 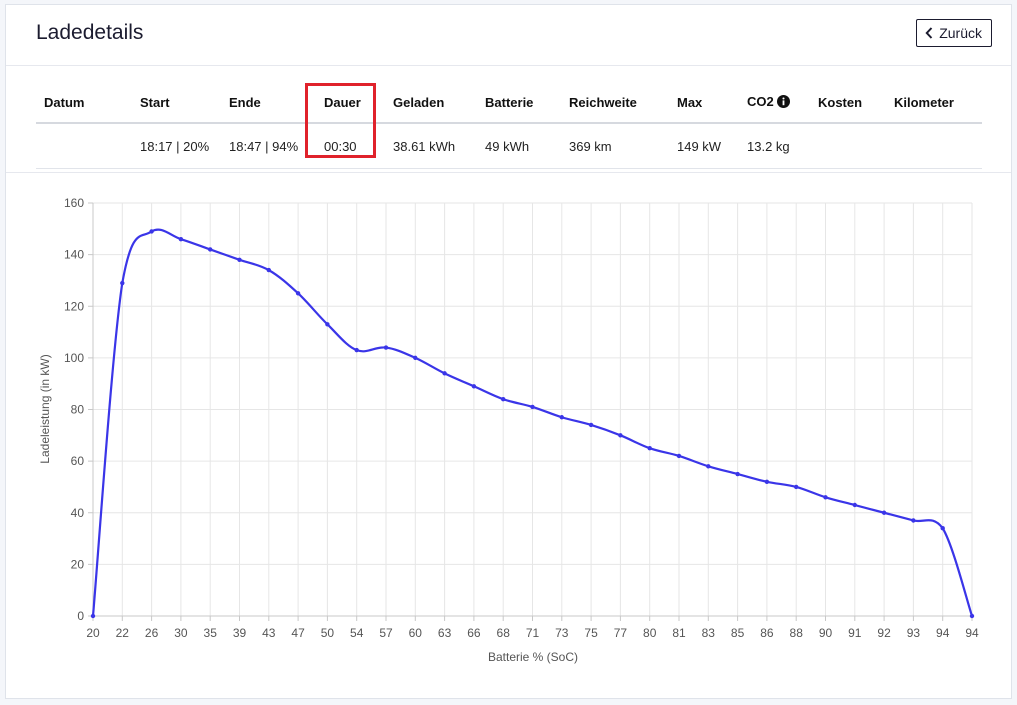 What do you see at coordinates (508, 172) in the screenshot?
I see `section-divider` at bounding box center [508, 172].